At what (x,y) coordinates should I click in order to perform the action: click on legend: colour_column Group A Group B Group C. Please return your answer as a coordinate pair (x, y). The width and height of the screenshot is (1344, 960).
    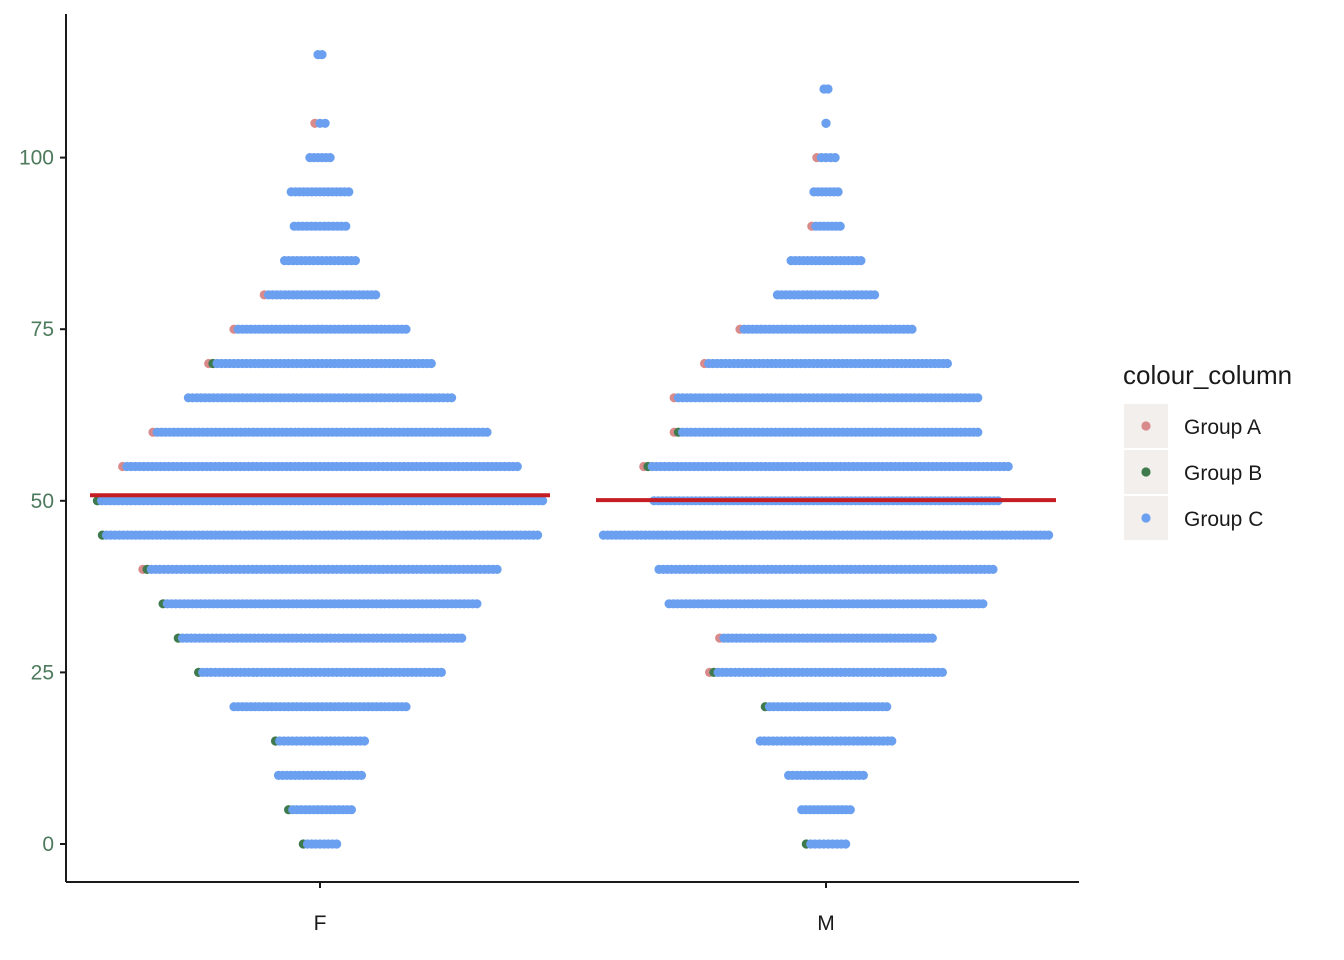
    Looking at the image, I should click on (1207, 450).